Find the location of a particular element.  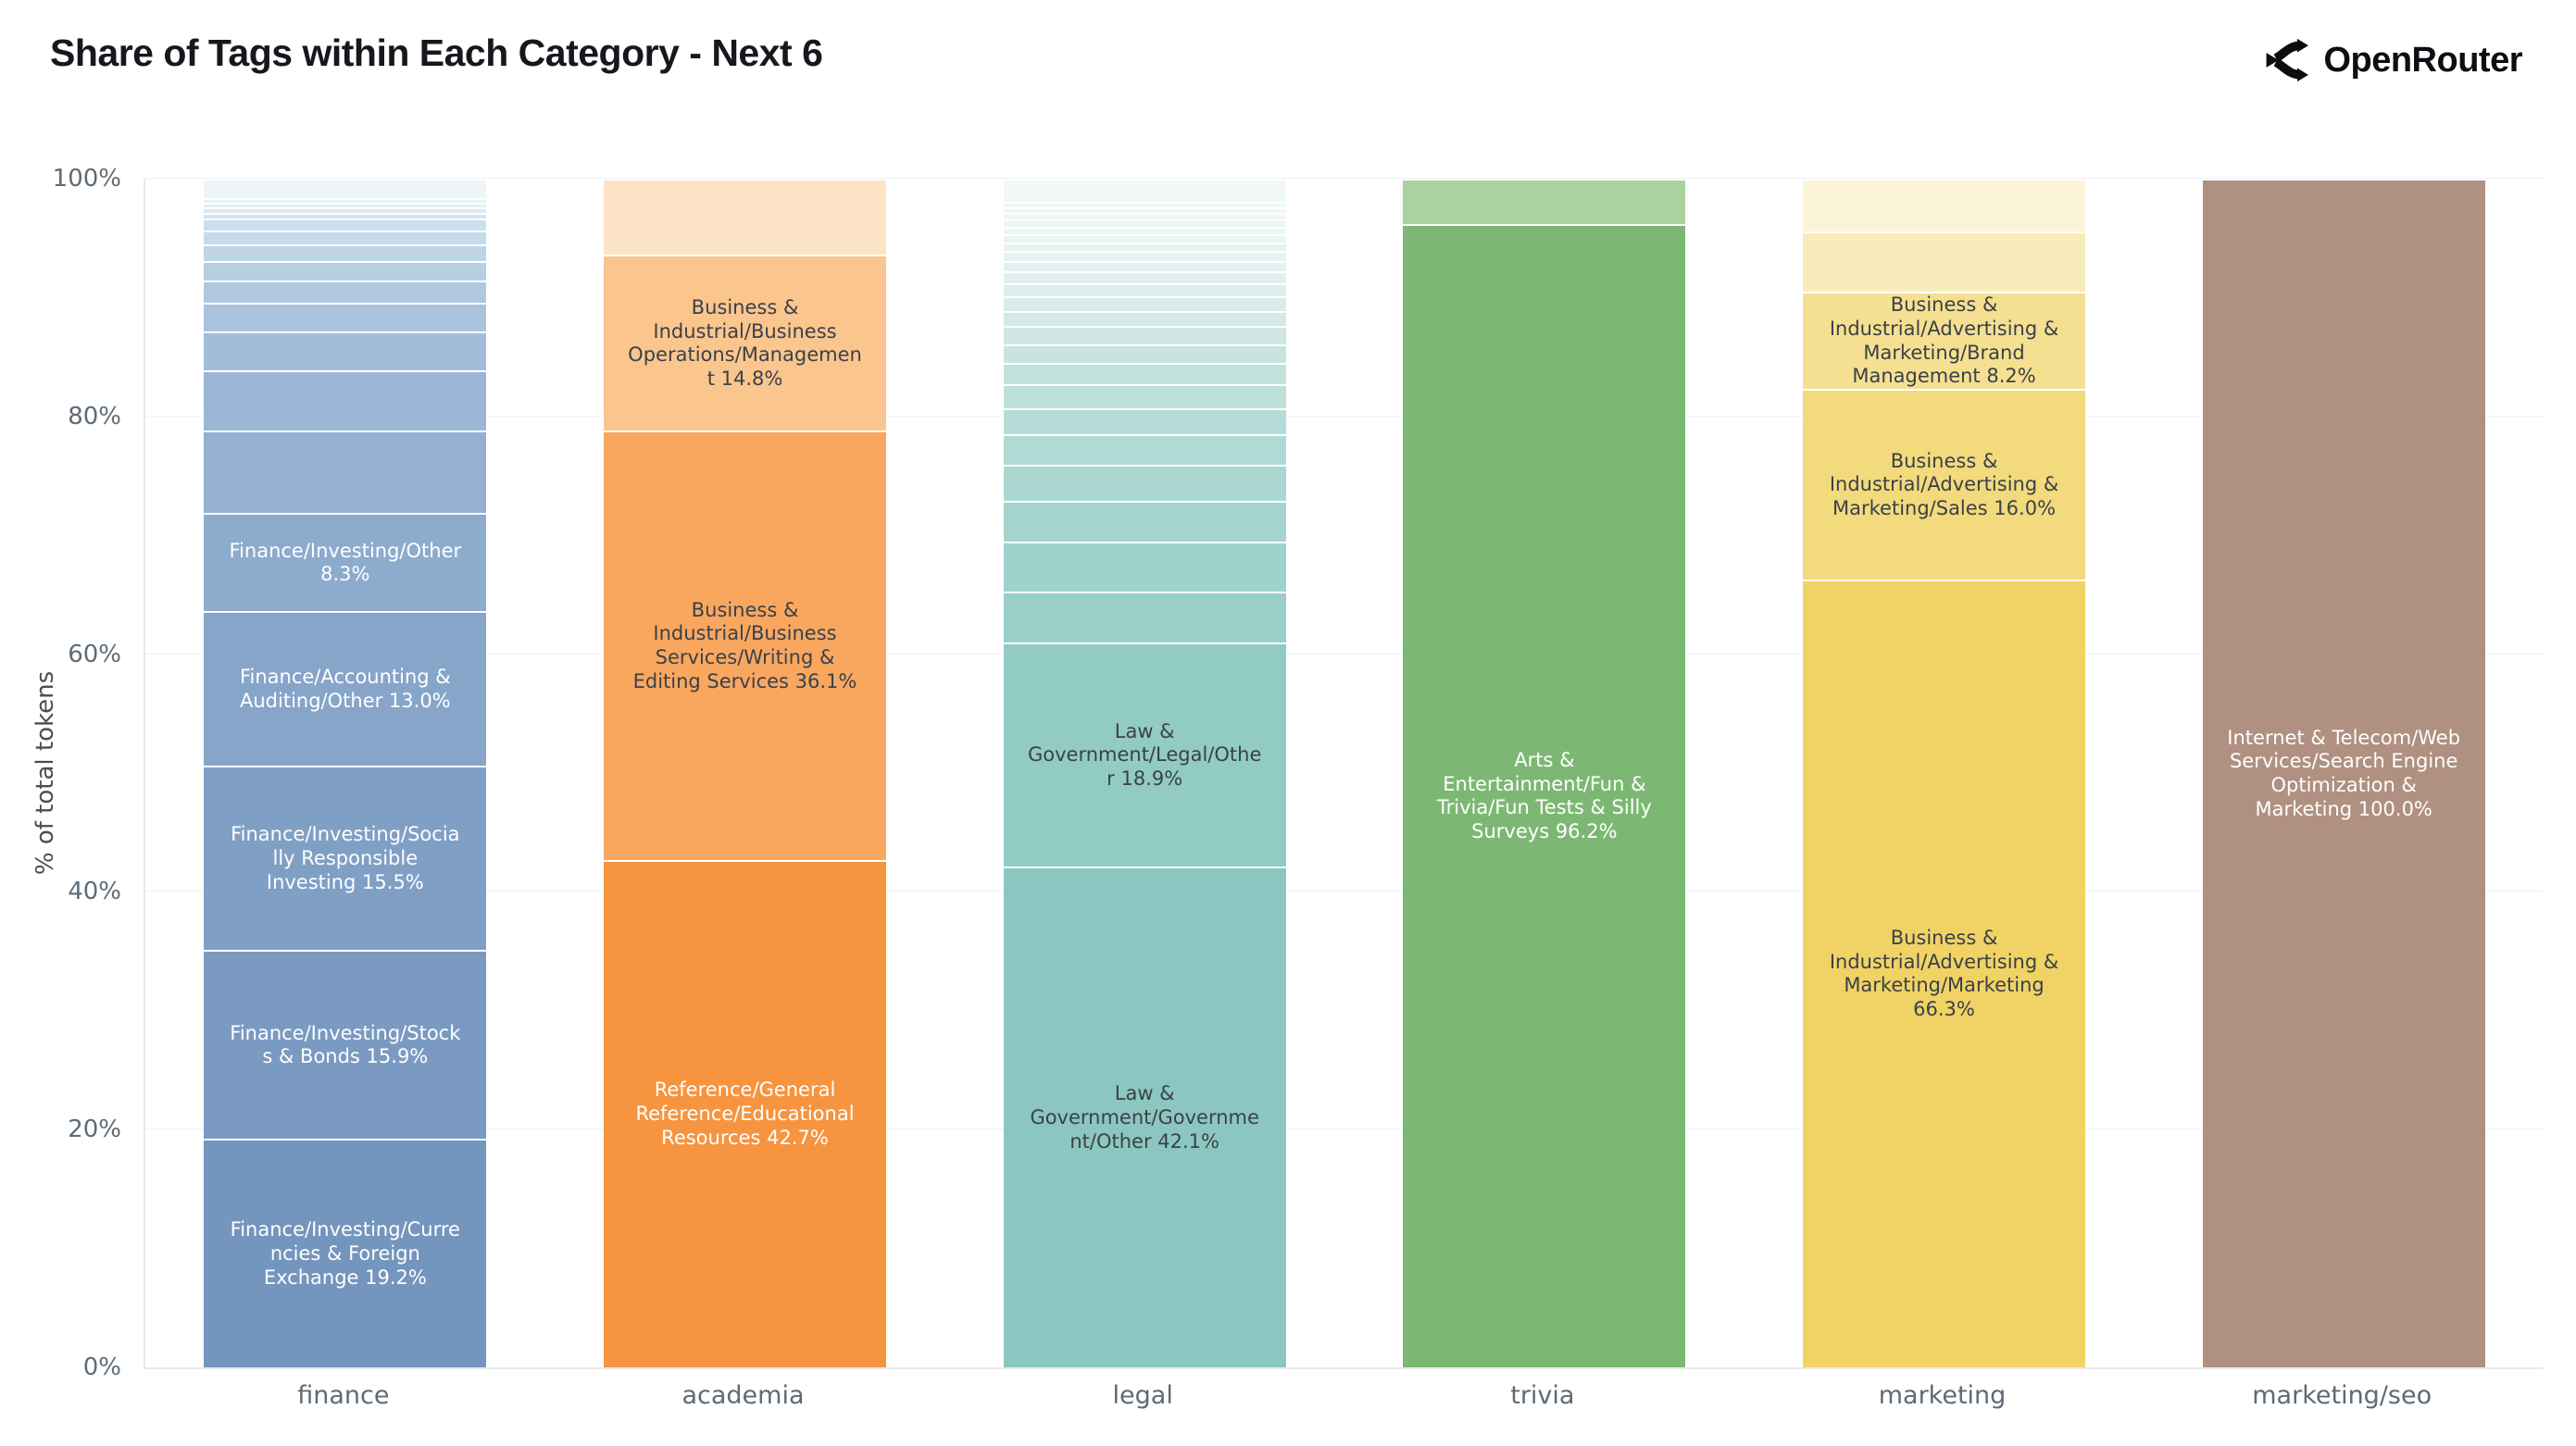

openrouter-logo-icon is located at coordinates (2288, 60).